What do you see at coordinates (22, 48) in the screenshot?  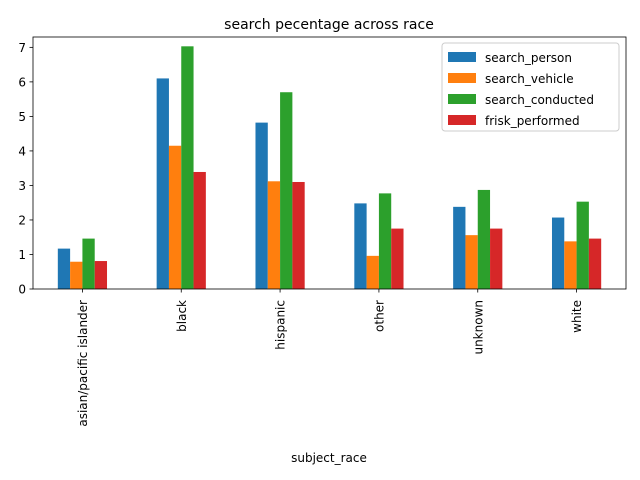 I see `y-tick-label: 7` at bounding box center [22, 48].